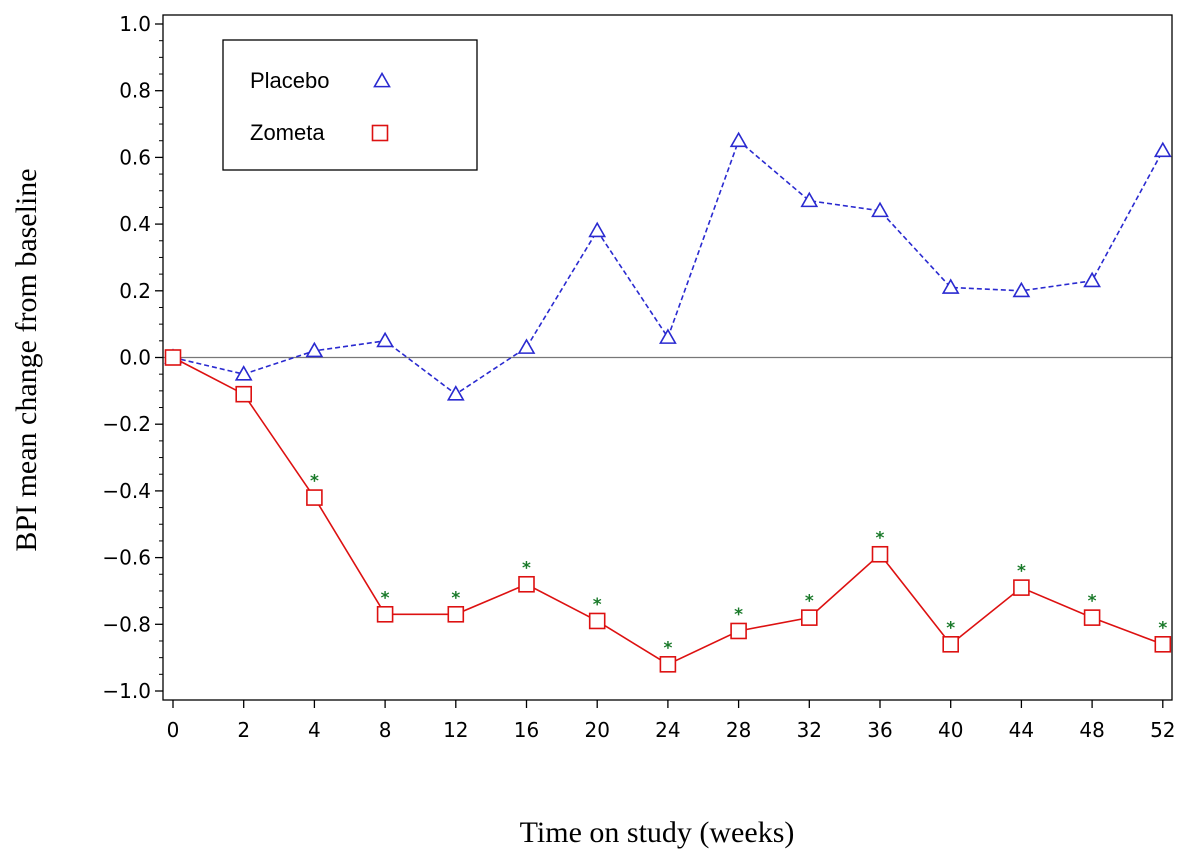 The width and height of the screenshot is (1177, 852). I want to click on legend-triangle-icon, so click(382, 79).